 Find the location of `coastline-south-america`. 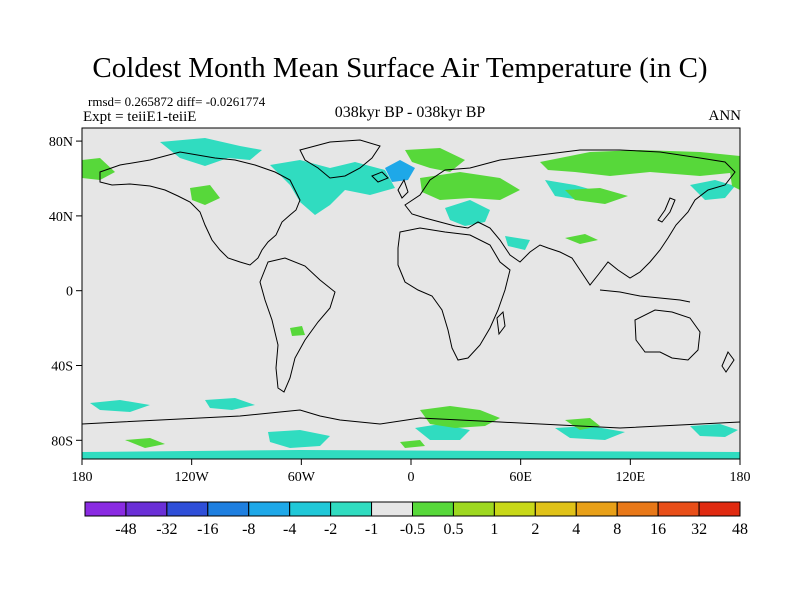

coastline-south-america is located at coordinates (297, 325).